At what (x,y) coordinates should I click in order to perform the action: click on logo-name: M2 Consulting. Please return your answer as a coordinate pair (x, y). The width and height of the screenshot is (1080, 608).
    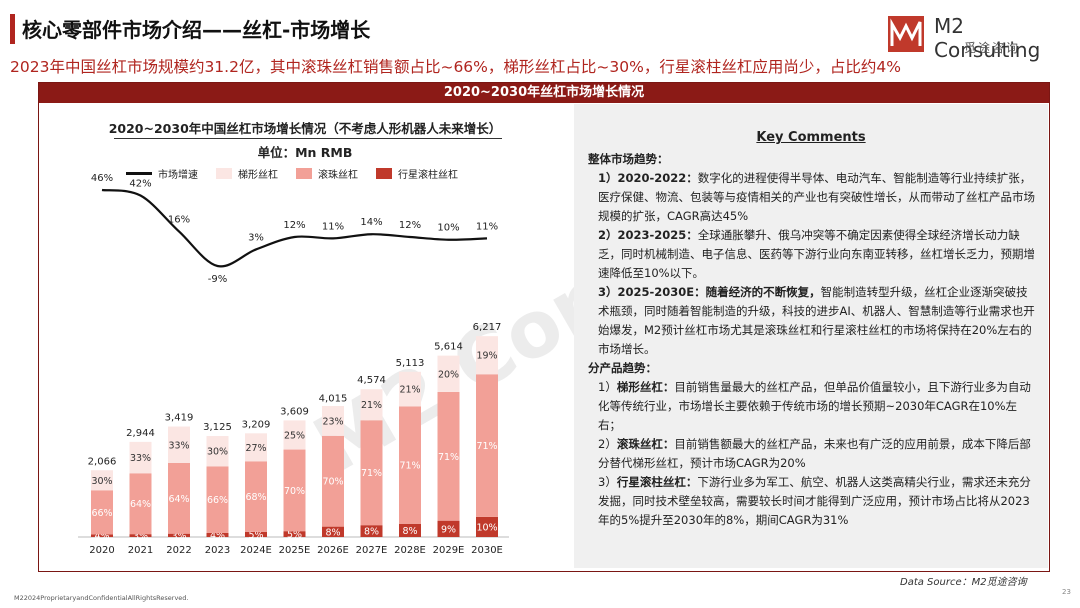
    Looking at the image, I should click on (987, 38).